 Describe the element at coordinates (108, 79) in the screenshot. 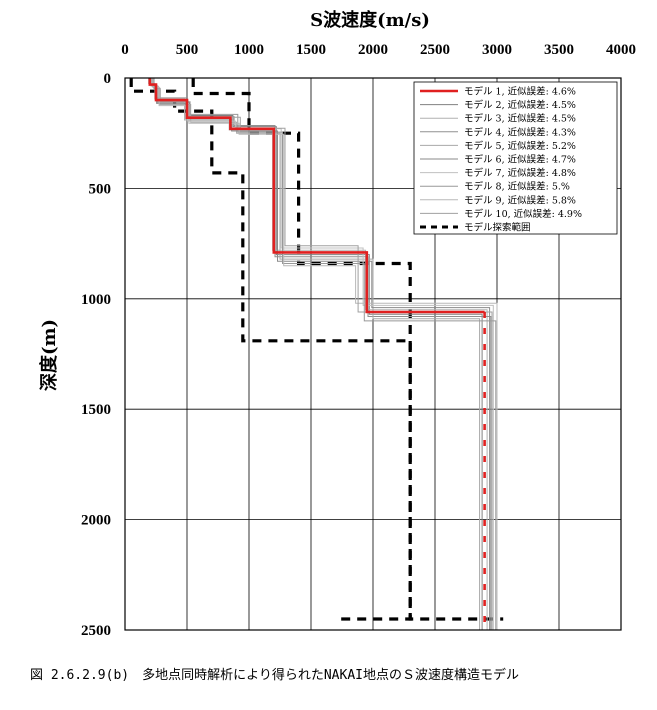

I see `y-tick-label: 0` at that location.